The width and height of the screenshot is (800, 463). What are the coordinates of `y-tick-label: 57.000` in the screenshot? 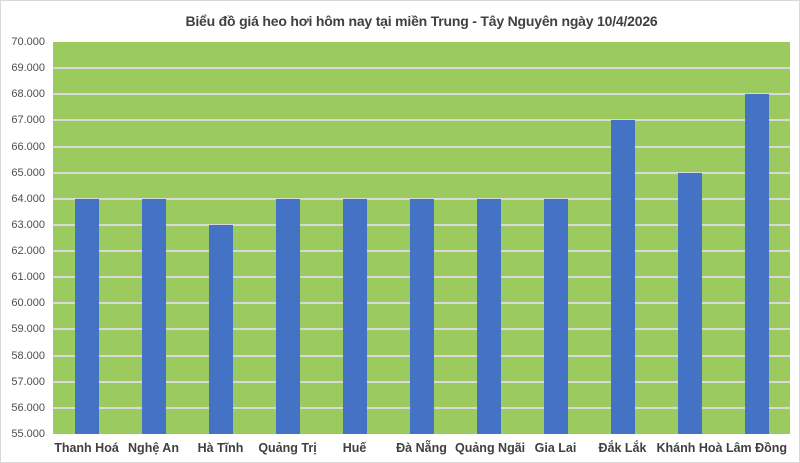 It's located at (28, 381).